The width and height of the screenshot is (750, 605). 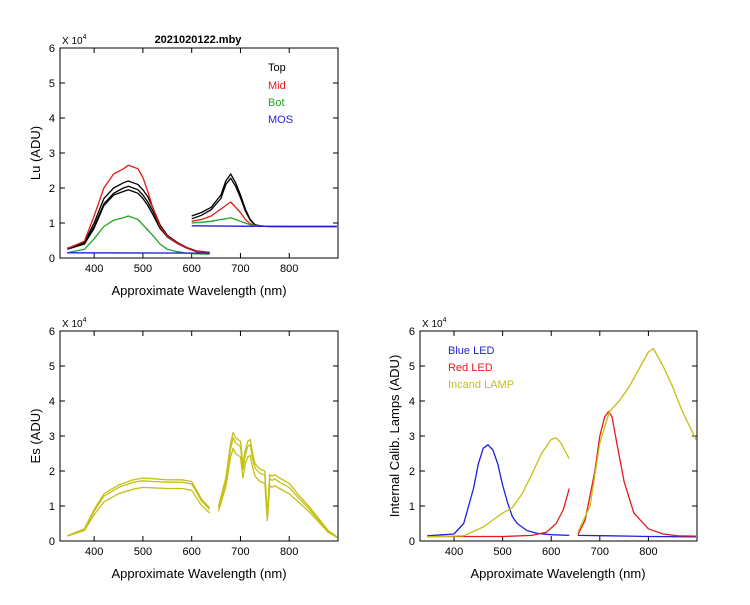 I want to click on legend-red-led: Red LED, so click(x=470, y=368).